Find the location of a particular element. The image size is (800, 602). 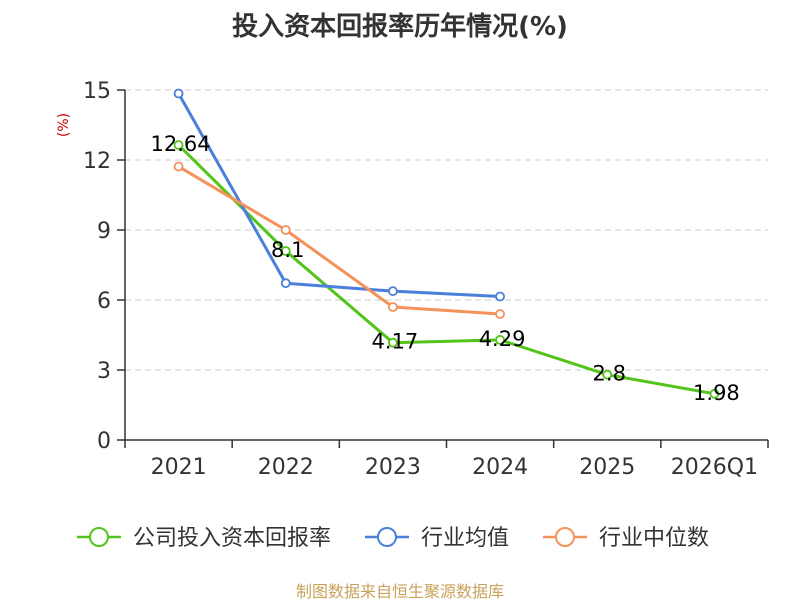

x-tick-label: 2024 is located at coordinates (500, 467).